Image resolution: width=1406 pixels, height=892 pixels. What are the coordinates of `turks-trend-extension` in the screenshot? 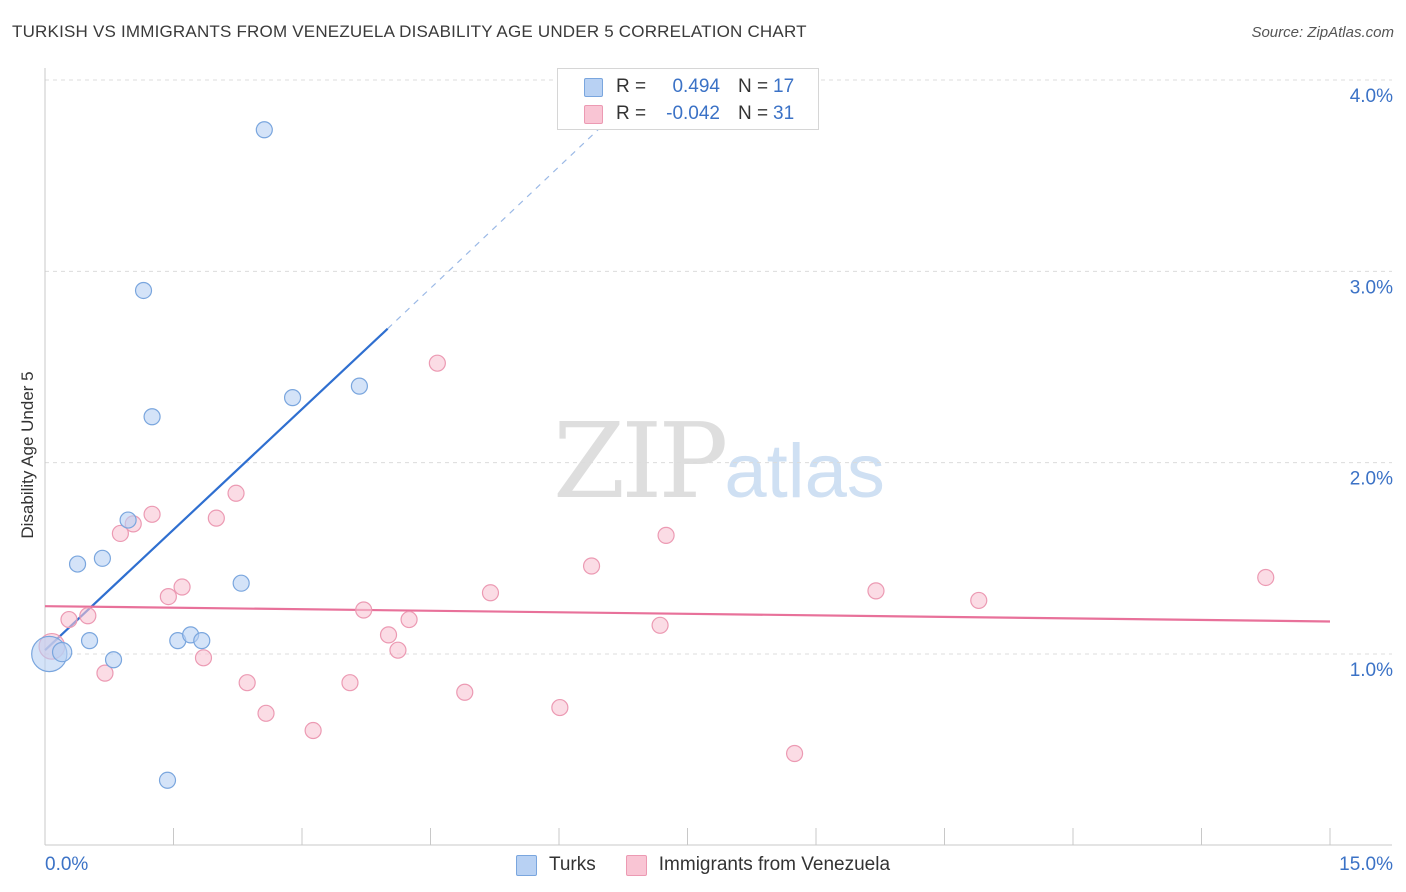 It's located at (497, 225).